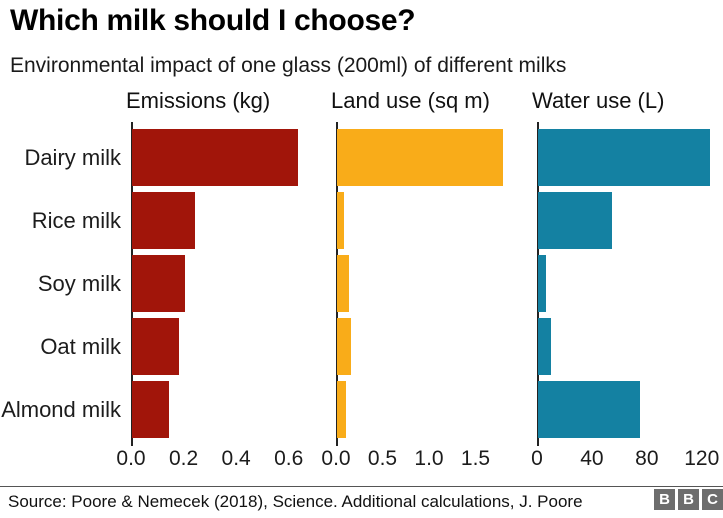 The image size is (723, 518). Describe the element at coordinates (361, 486) in the screenshot. I see `footer-divider` at that location.